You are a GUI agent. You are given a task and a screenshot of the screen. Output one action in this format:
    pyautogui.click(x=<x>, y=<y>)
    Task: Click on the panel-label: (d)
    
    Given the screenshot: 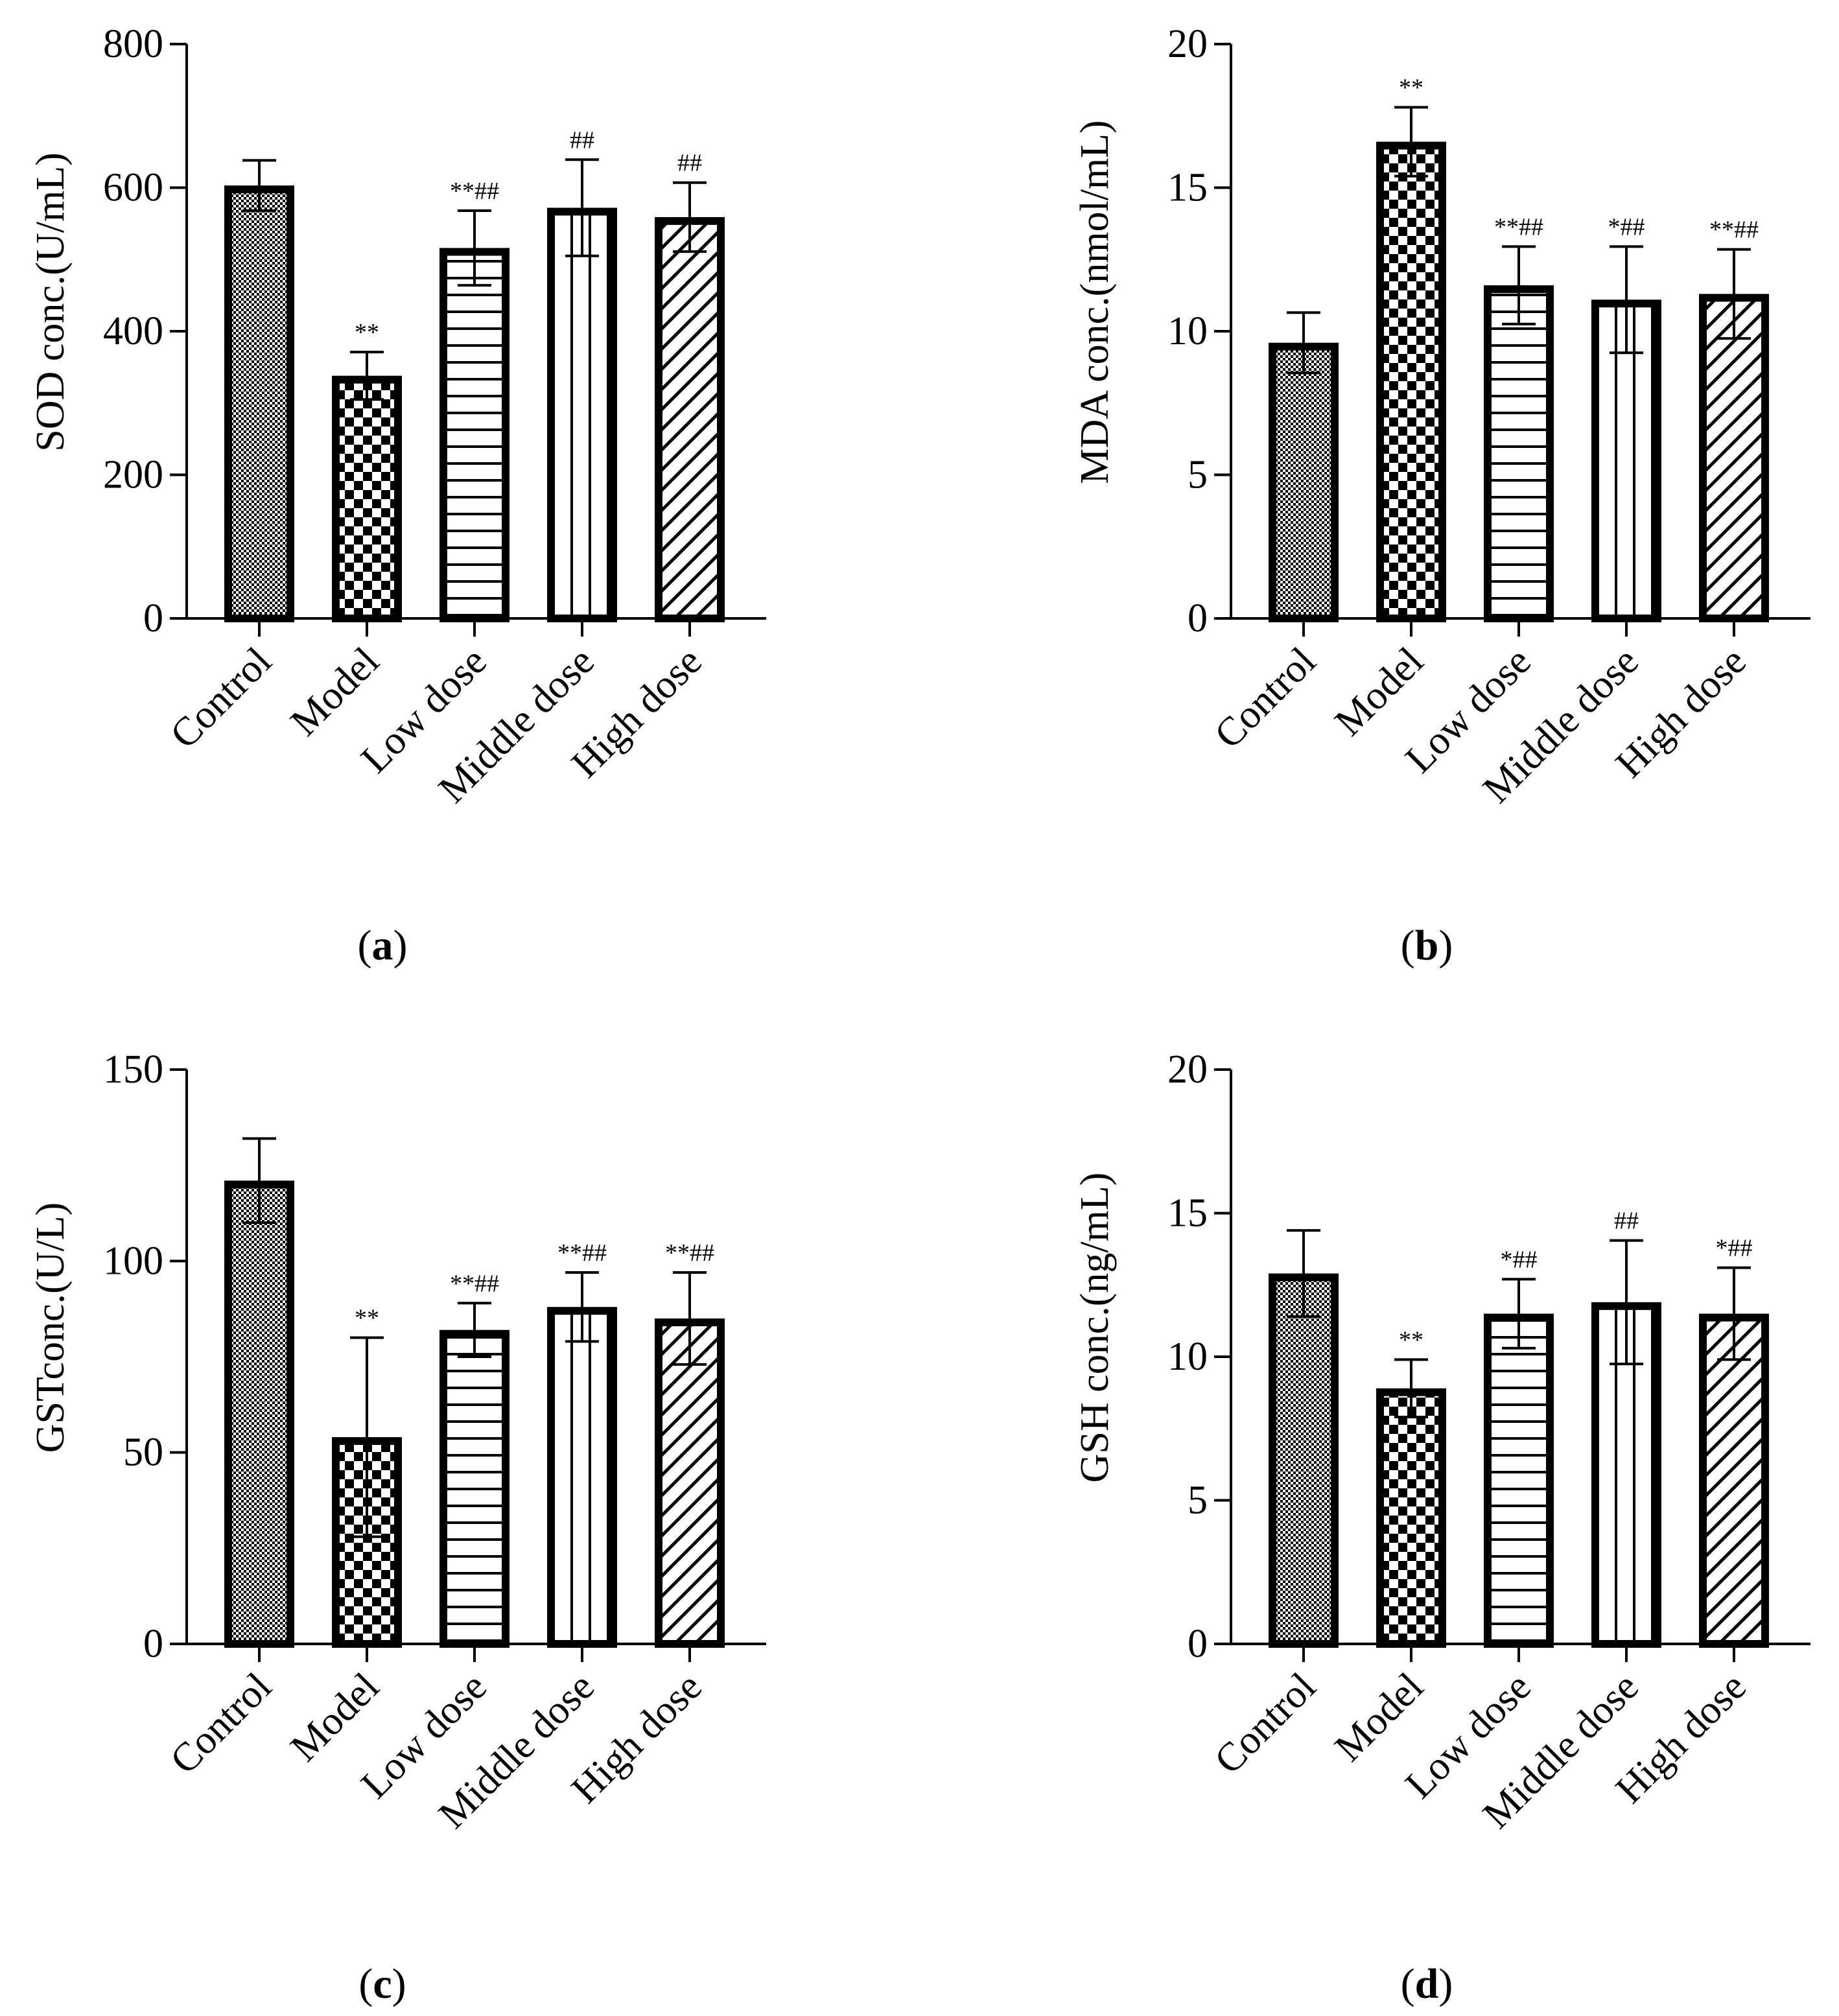 What is the action you would take?
    pyautogui.click(x=1427, y=1984)
    